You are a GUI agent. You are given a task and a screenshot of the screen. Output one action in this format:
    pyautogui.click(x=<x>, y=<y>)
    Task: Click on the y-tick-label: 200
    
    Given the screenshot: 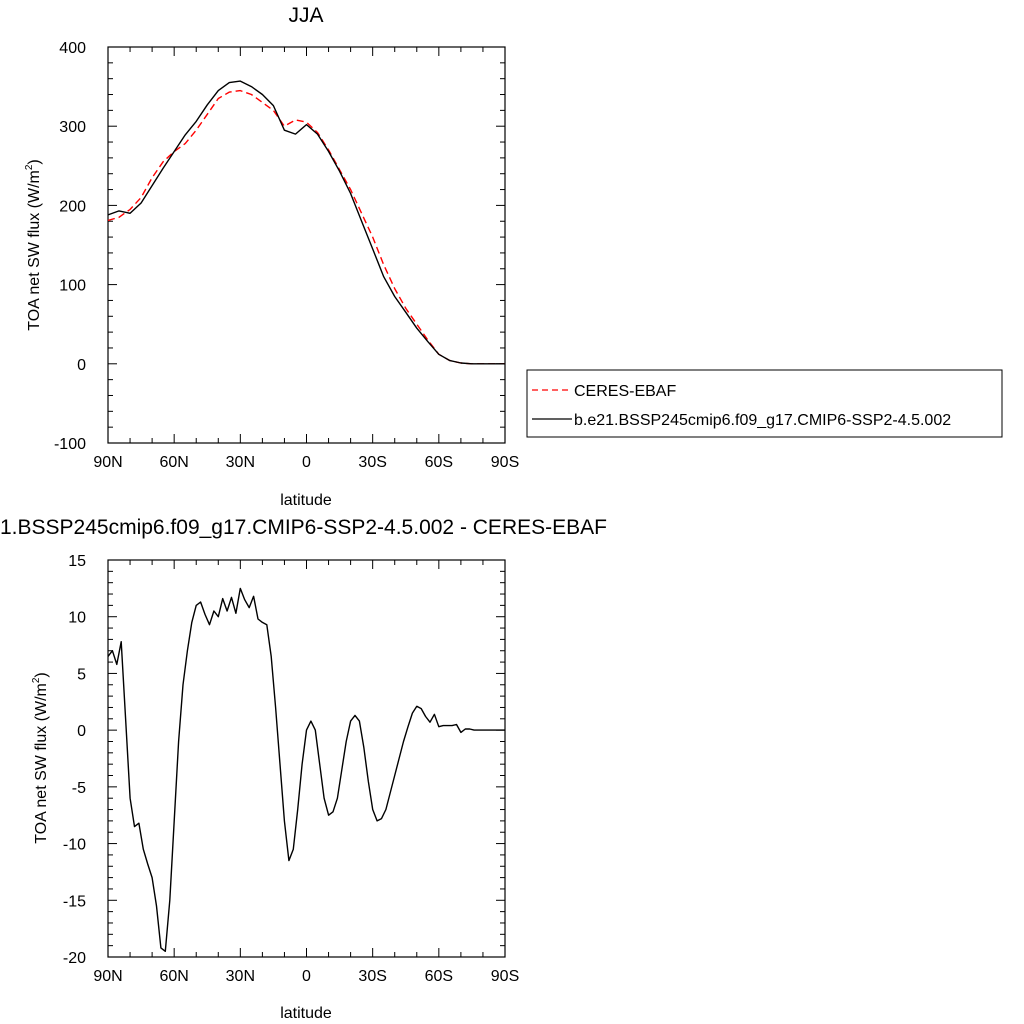 What is the action you would take?
    pyautogui.click(x=72, y=206)
    